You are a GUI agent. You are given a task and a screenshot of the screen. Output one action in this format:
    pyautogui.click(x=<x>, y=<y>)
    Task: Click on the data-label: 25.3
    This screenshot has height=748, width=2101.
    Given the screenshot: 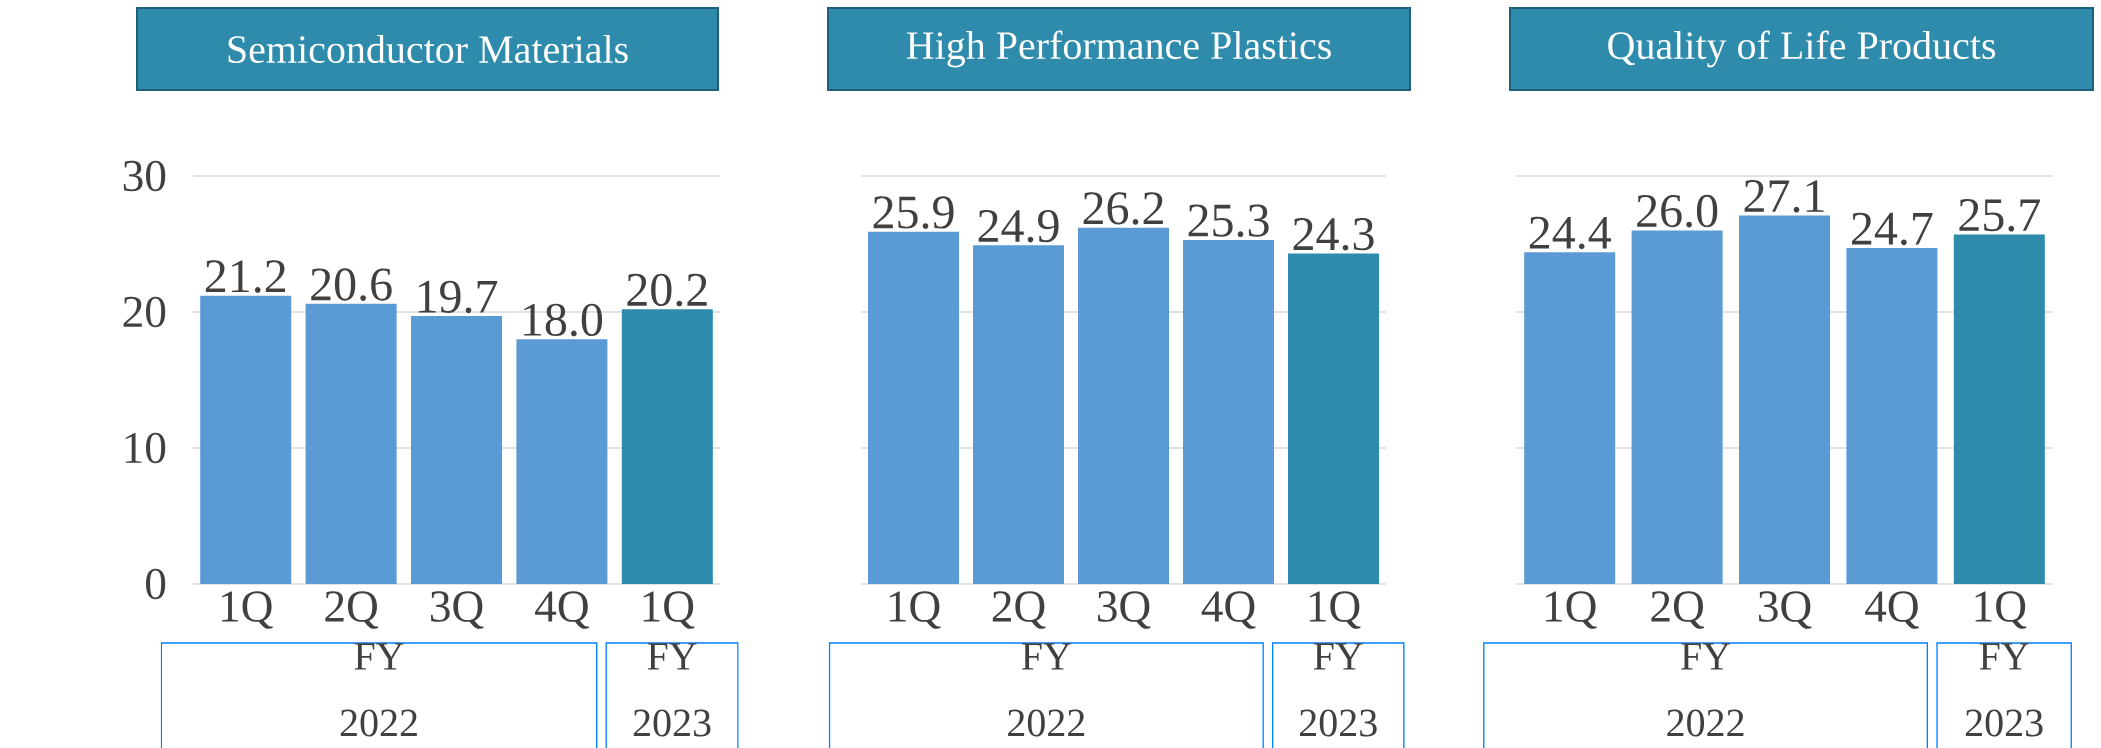 What is the action you would take?
    pyautogui.click(x=1228, y=220)
    